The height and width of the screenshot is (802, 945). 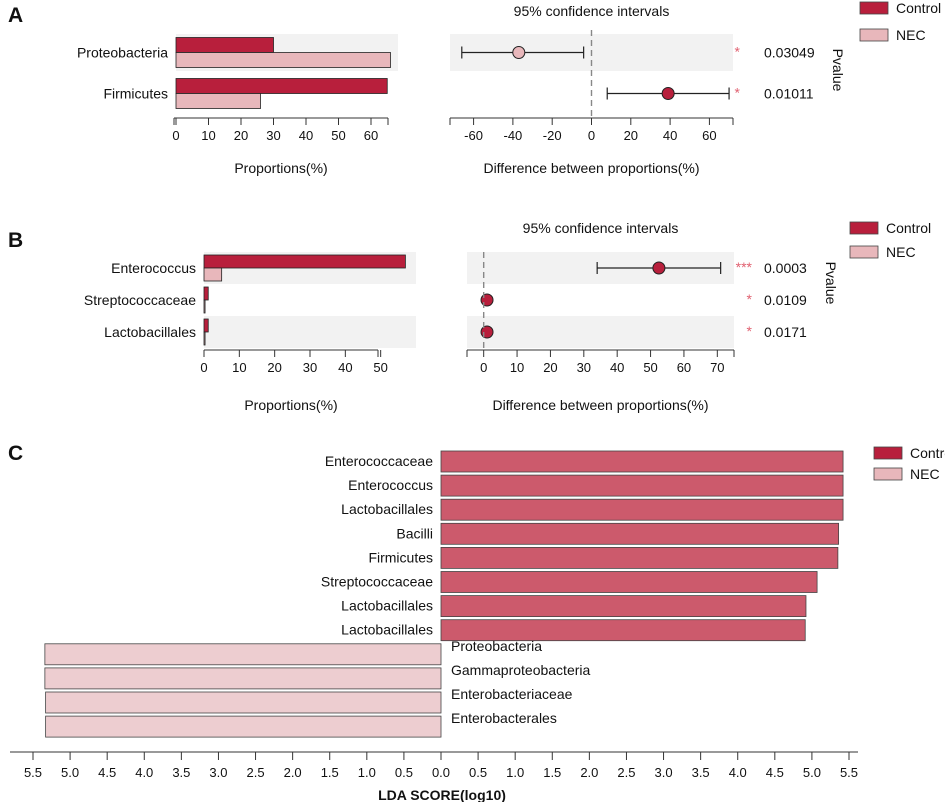 I want to click on panel-c-category-label: Bacilli, so click(x=414, y=533).